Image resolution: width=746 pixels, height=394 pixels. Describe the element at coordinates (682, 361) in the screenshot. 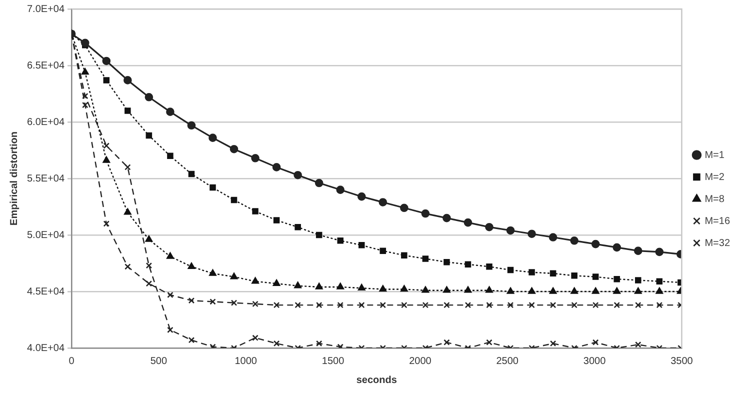

I see `x-tick-label: 3500` at that location.